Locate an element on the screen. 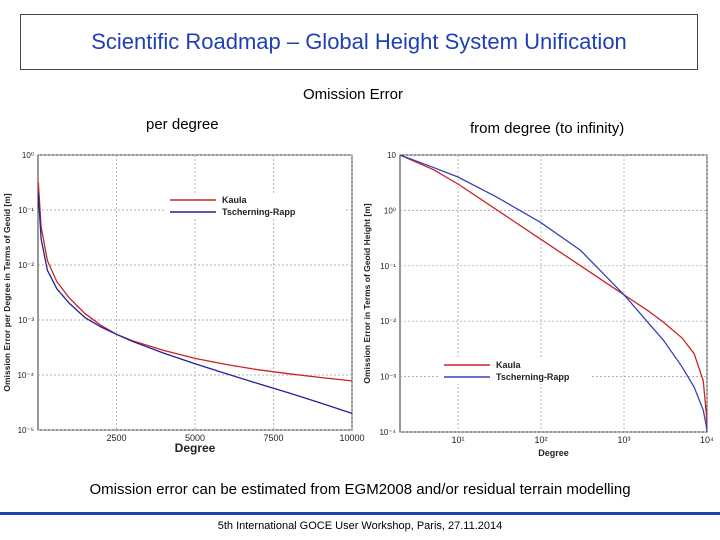 The height and width of the screenshot is (540, 720). x-tick-label: 7500 is located at coordinates (273, 438).